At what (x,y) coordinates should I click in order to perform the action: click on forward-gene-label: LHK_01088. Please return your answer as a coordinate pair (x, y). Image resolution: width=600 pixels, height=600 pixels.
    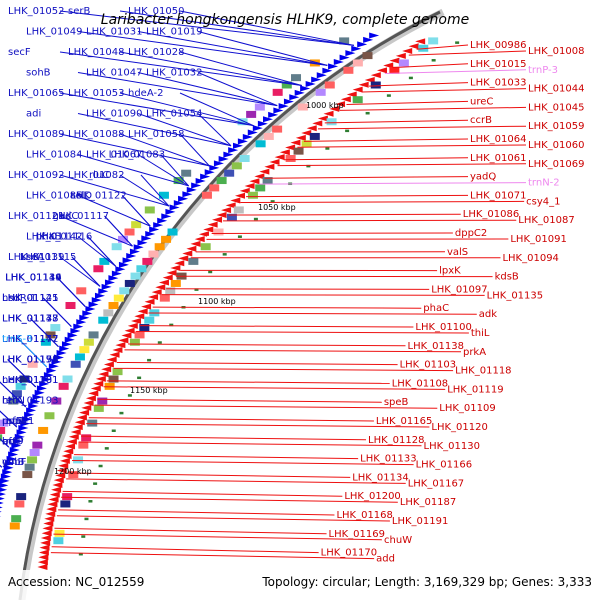
    Looking at the image, I should click on (96, 134).